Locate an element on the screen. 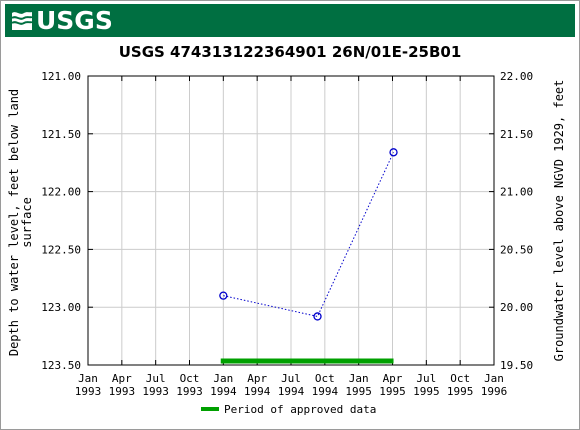  right-tick-label: 20.00 is located at coordinates (516, 307).